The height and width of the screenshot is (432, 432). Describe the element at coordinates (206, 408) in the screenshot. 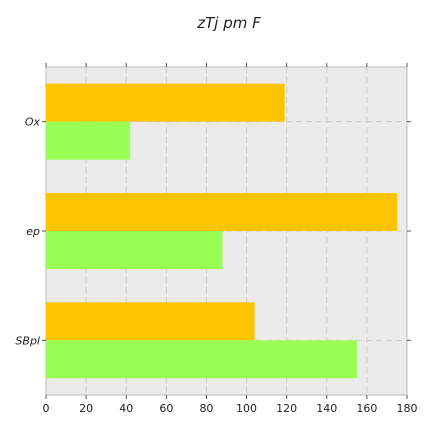

I see `x-tick-label: 80` at that location.